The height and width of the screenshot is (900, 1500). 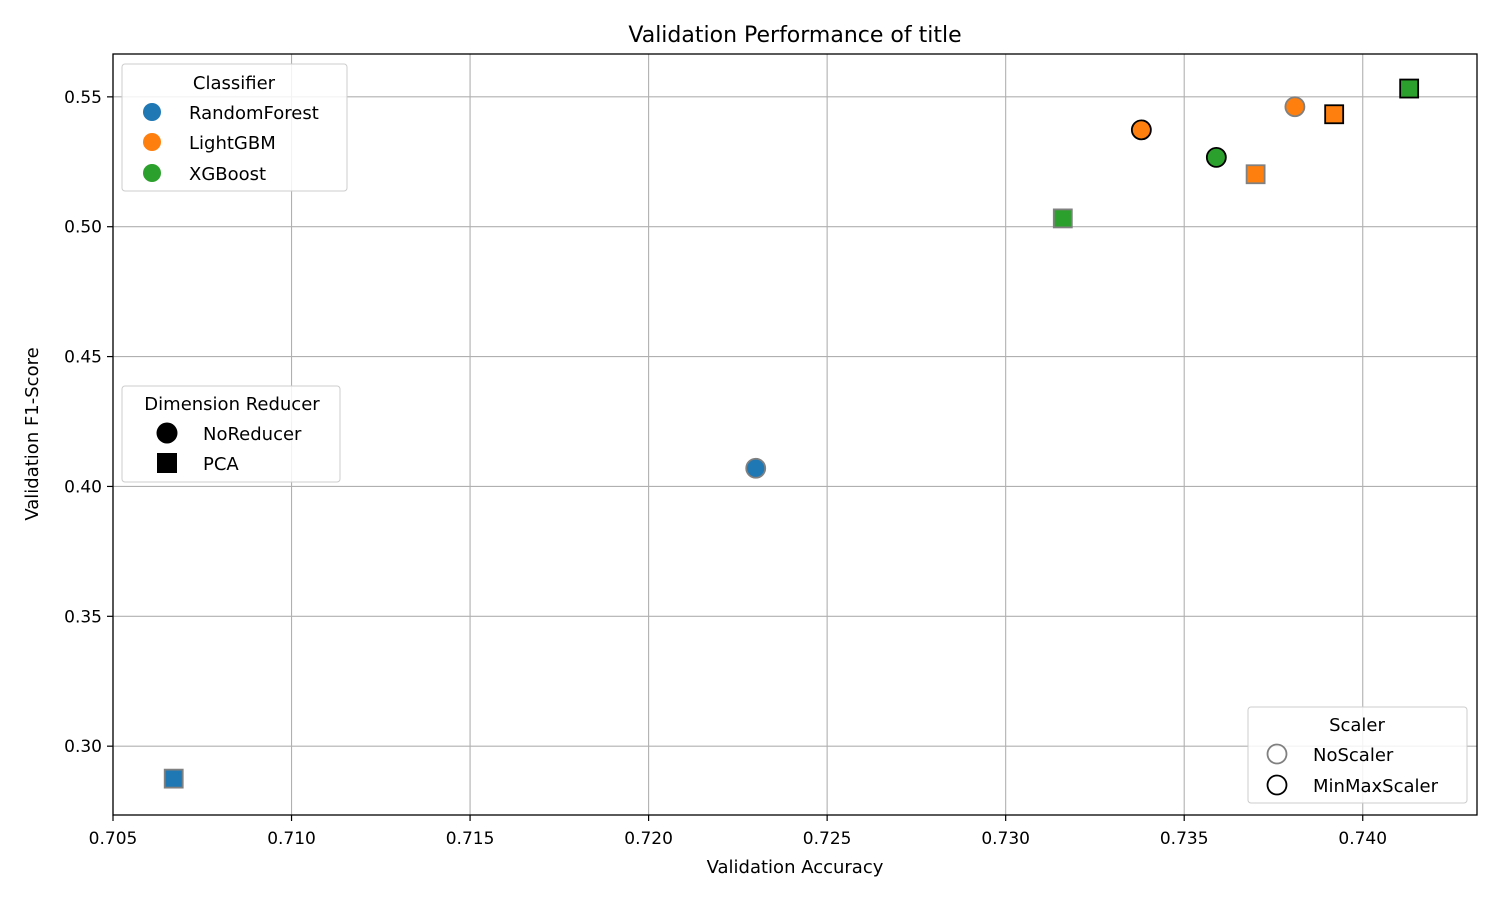 What do you see at coordinates (1353, 755) in the screenshot?
I see `legend-label-noscaler: NoScaler` at bounding box center [1353, 755].